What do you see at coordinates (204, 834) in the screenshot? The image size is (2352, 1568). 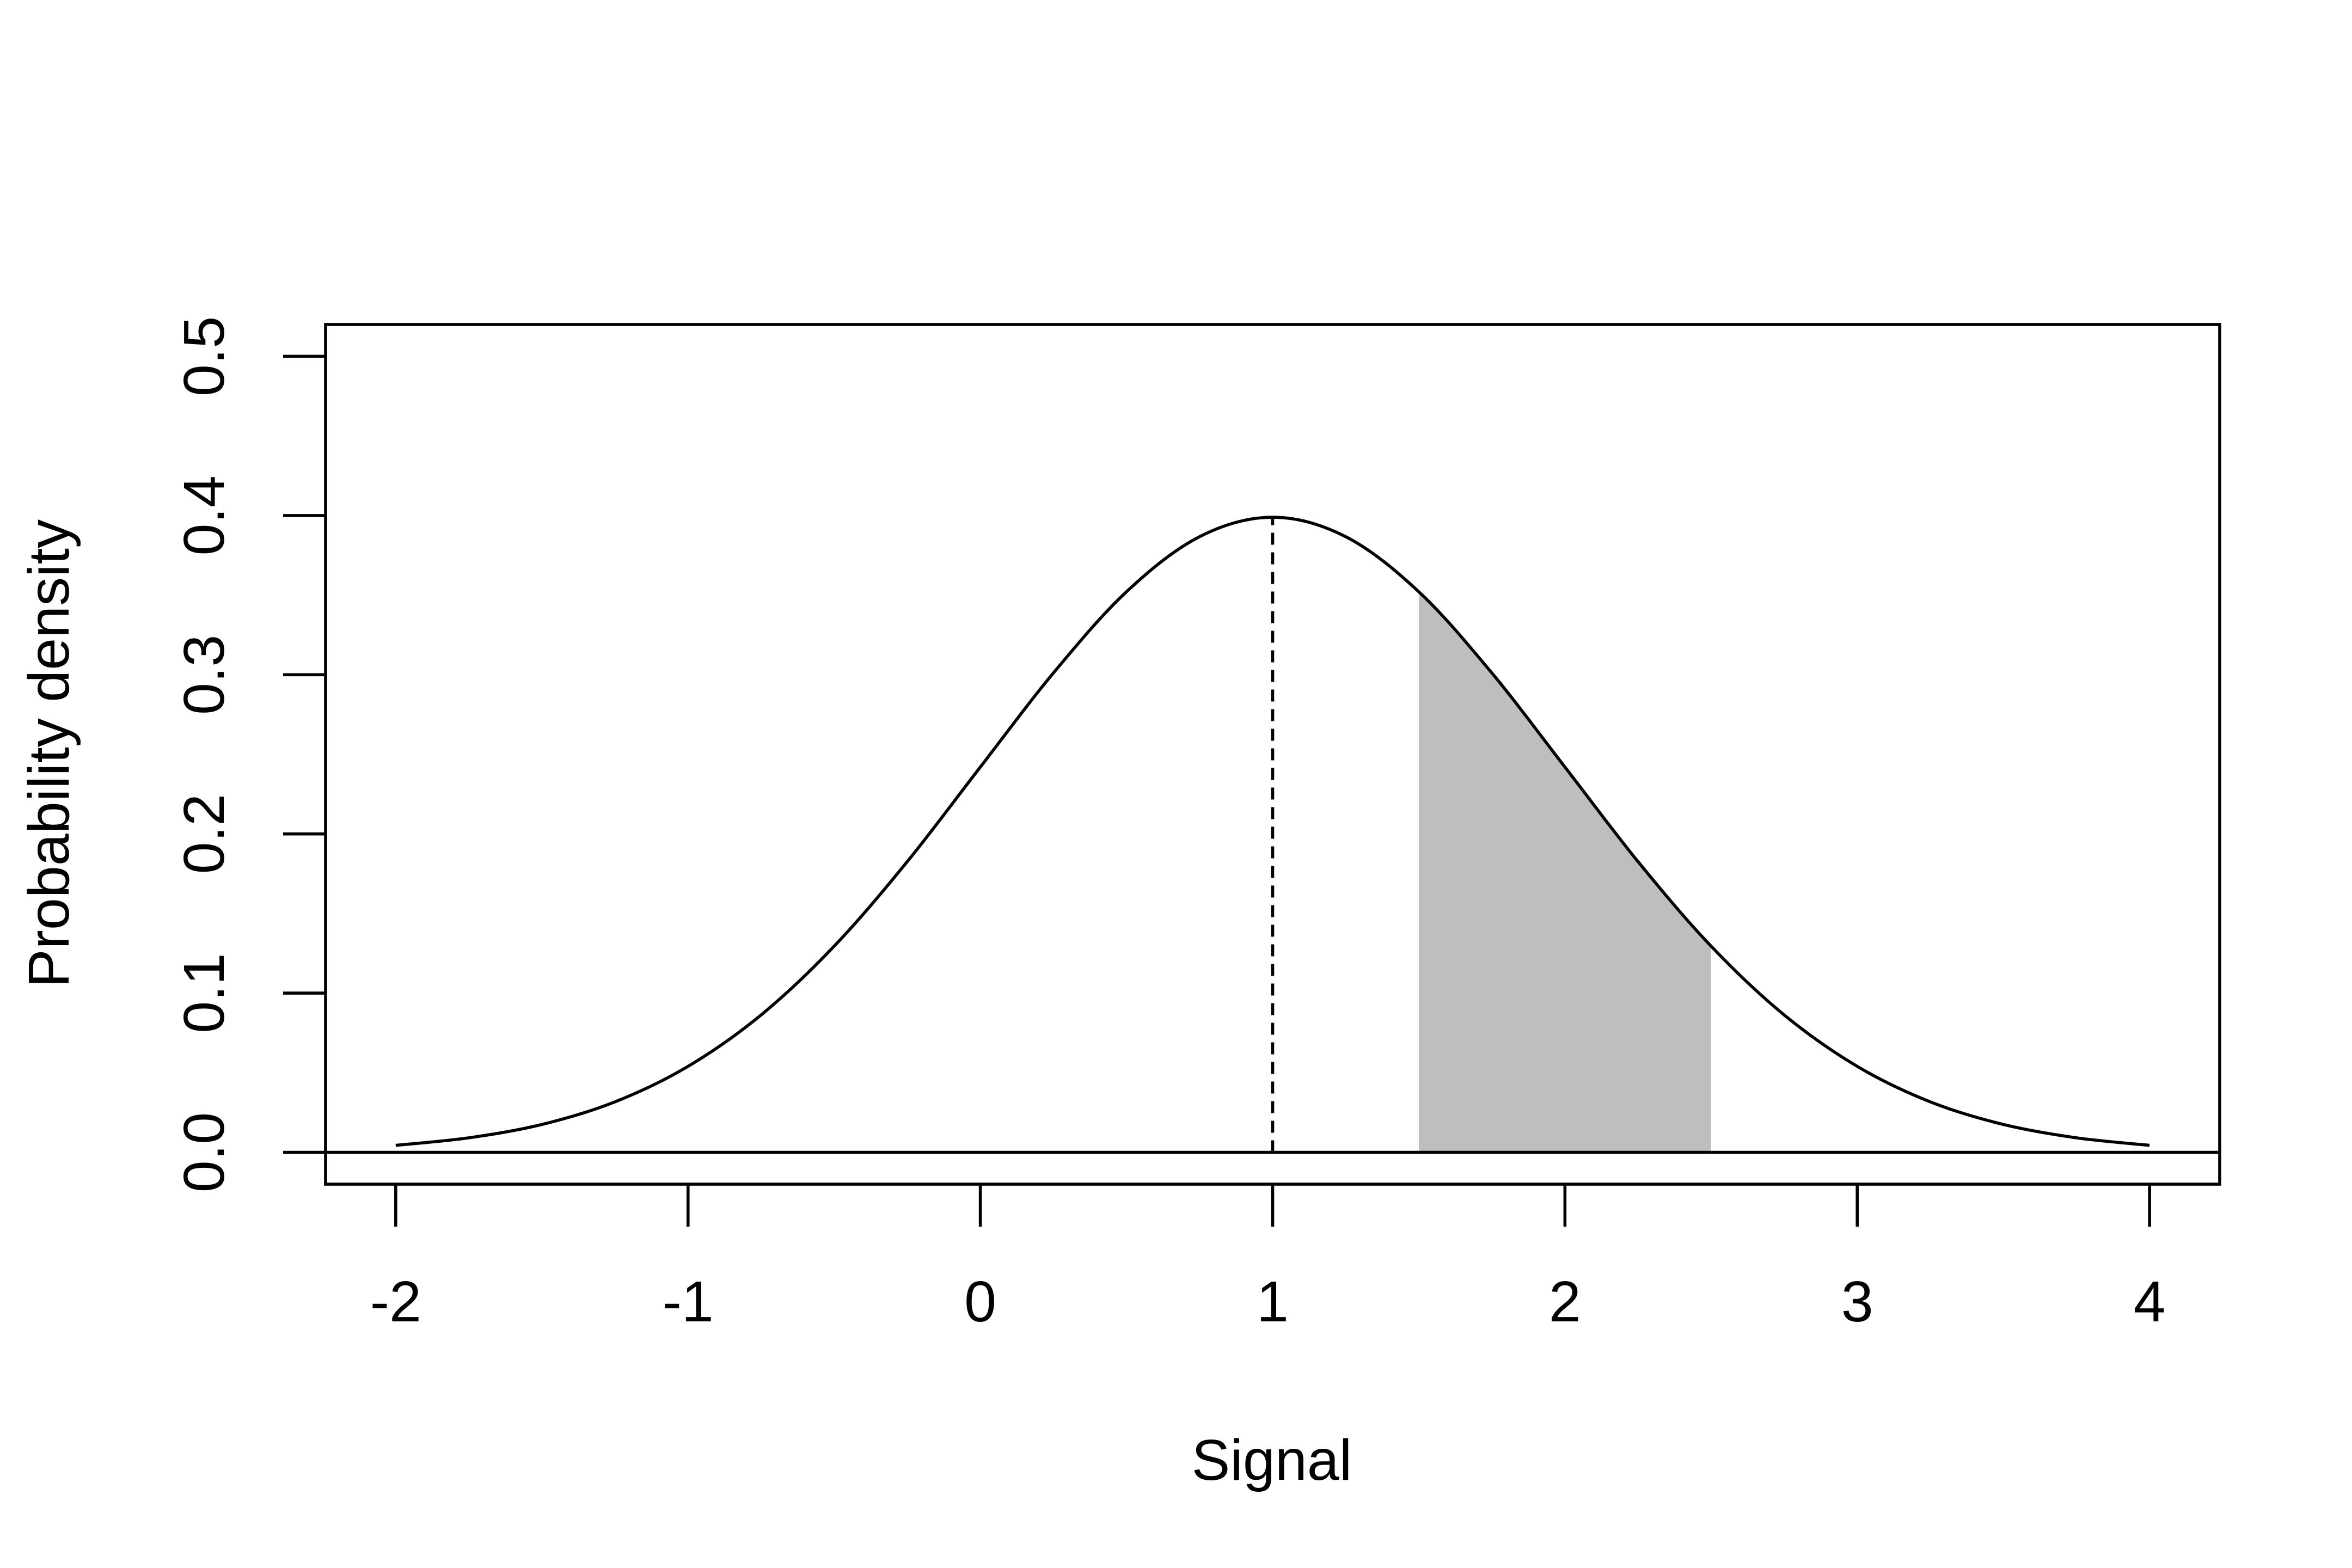 I see `y-tick-label: 0.2` at bounding box center [204, 834].